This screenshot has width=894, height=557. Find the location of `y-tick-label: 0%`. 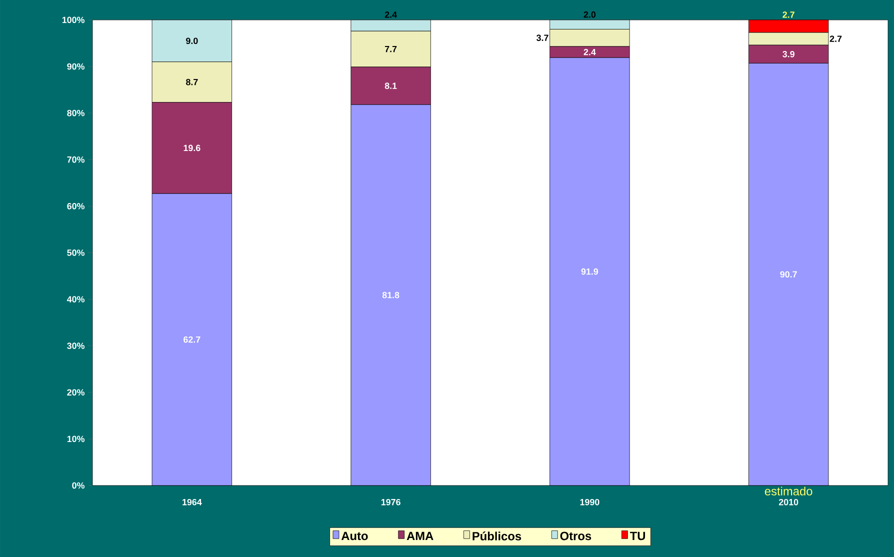

y-tick-label: 0% is located at coordinates (78, 485).